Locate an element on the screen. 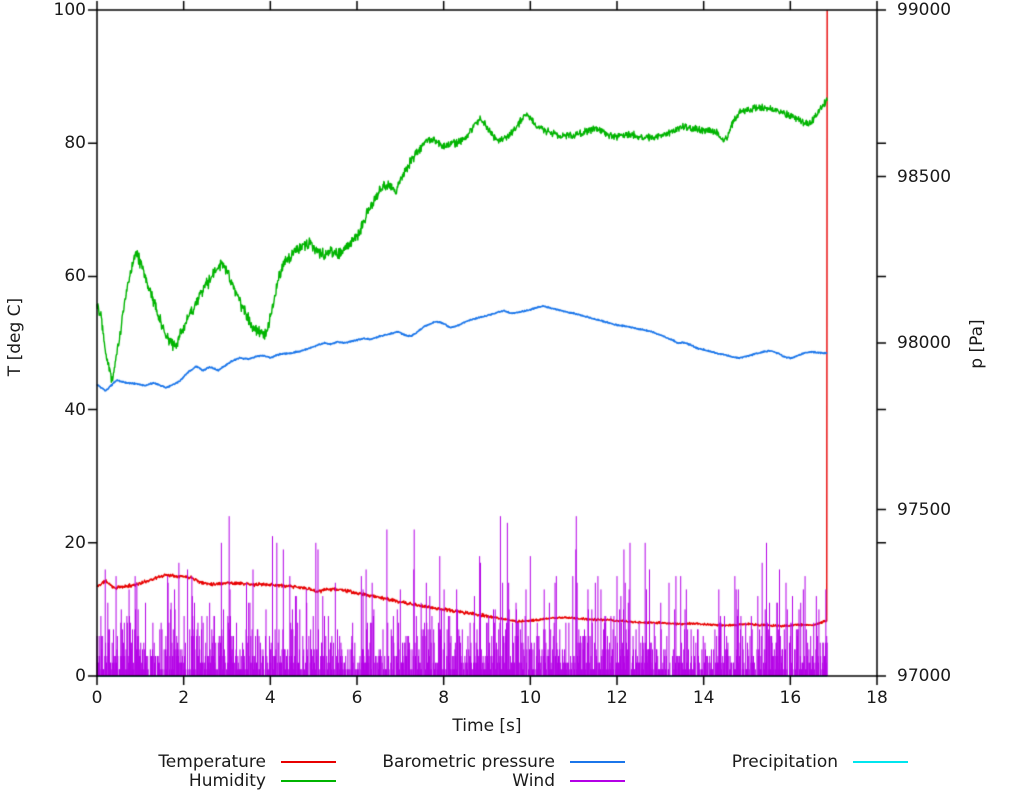 This screenshot has height=800, width=1024. x-tick-label: 12 is located at coordinates (617, 698).